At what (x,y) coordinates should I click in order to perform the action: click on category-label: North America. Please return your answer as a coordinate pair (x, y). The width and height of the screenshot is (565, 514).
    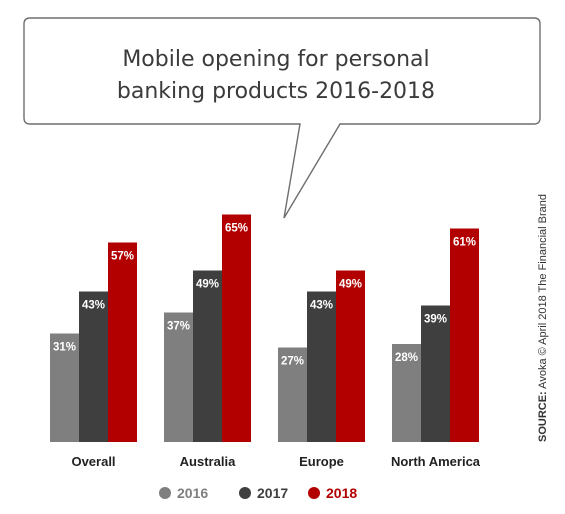
    Looking at the image, I should click on (436, 461).